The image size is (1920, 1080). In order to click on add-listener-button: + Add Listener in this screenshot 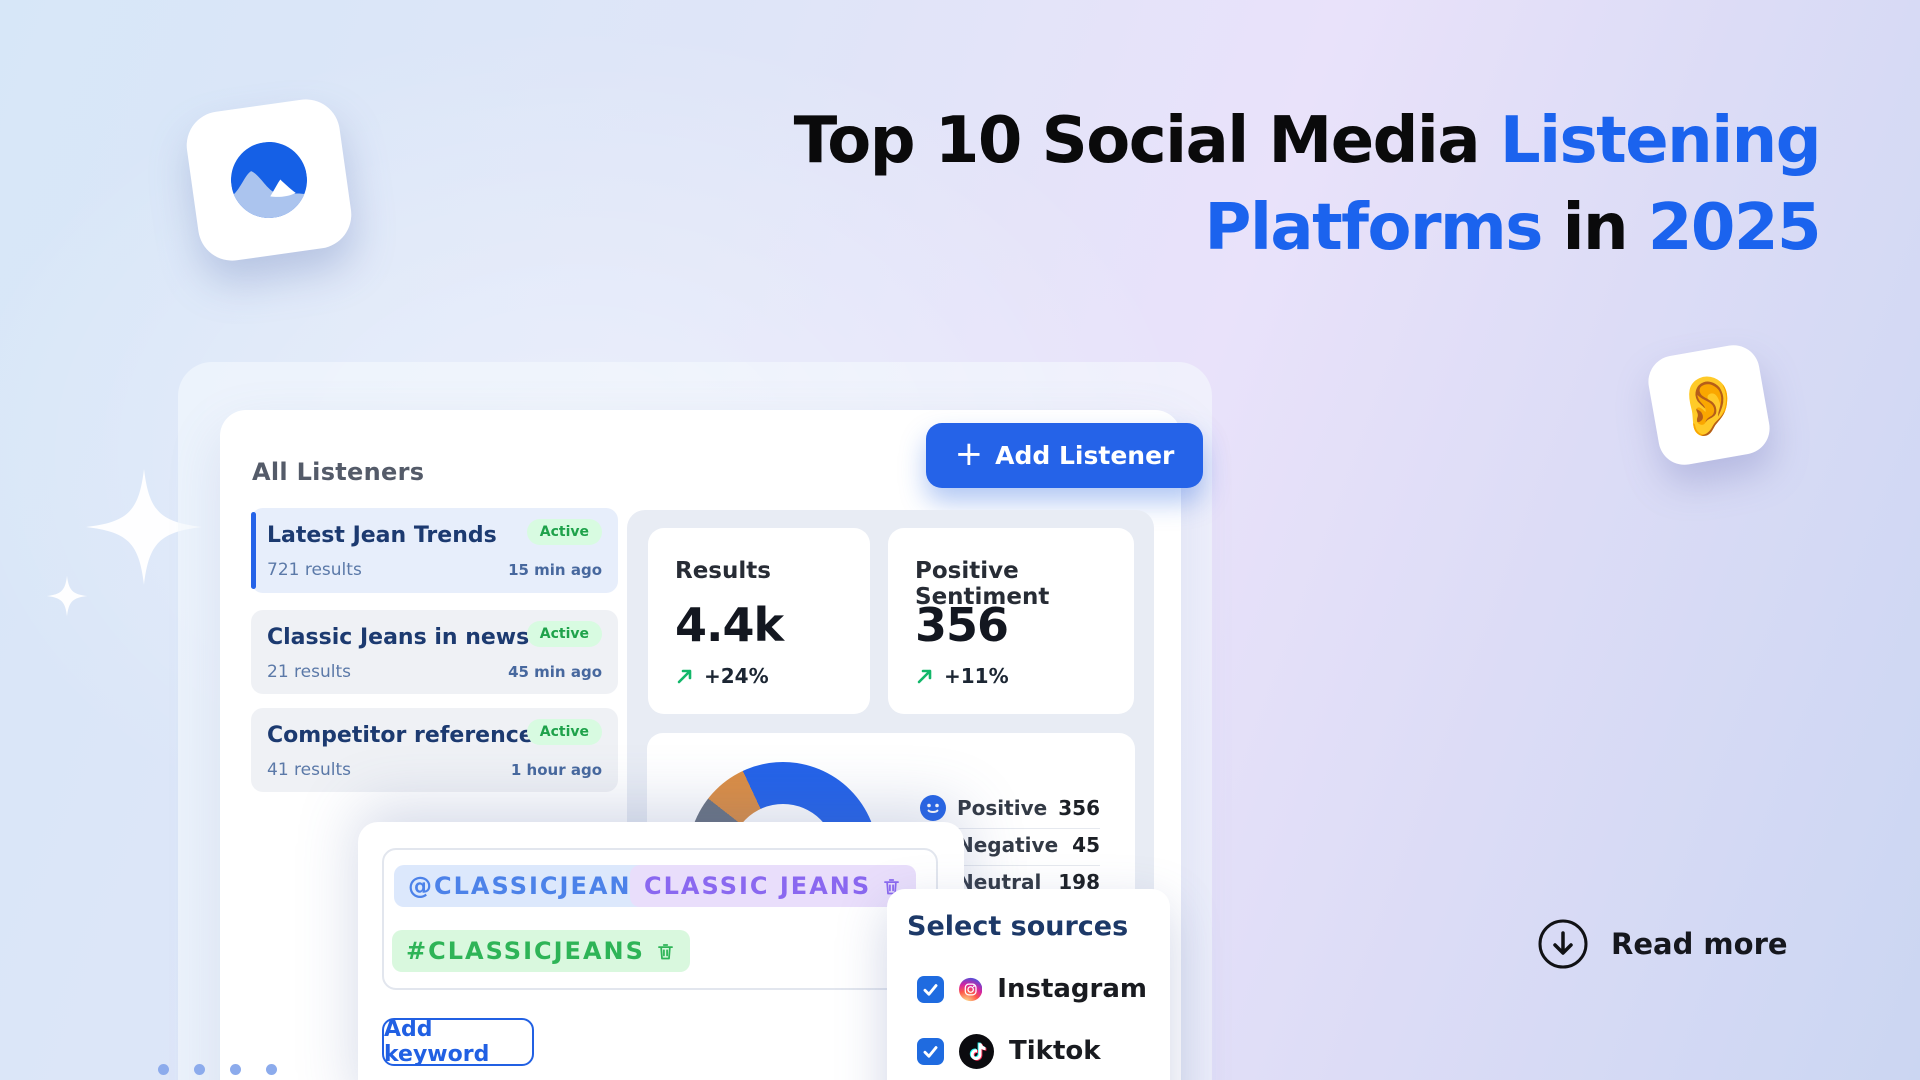, I will do `click(1064, 455)`.